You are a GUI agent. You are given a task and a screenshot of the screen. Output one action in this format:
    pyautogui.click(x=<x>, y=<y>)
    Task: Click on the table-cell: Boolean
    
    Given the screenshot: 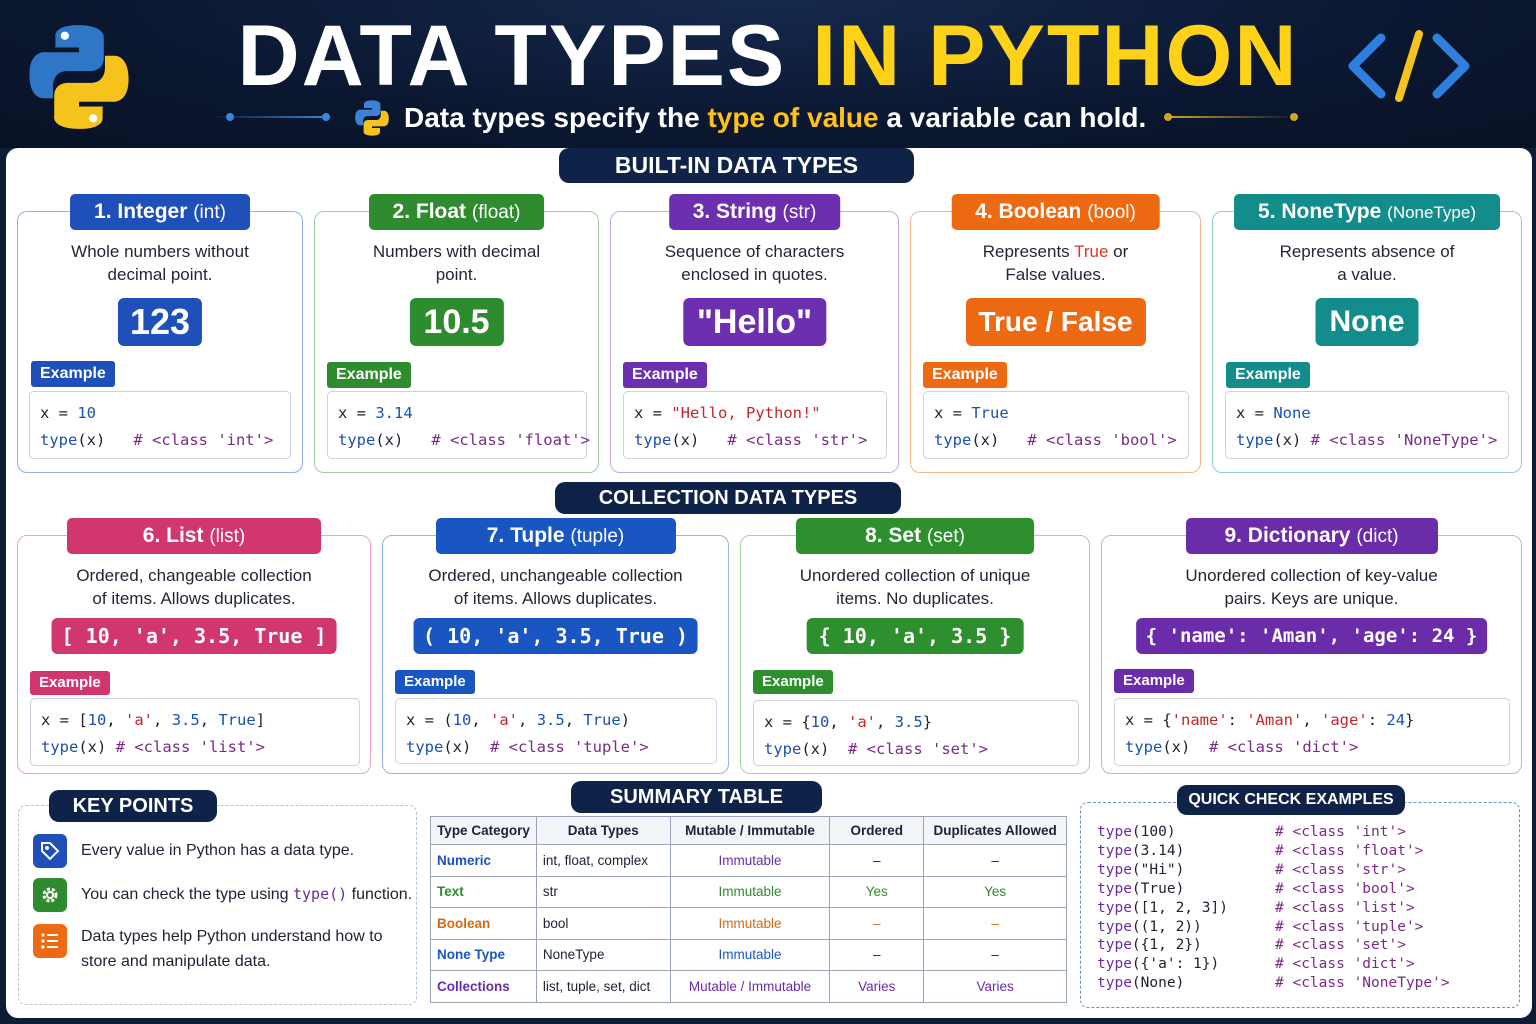 What is the action you would take?
    pyautogui.click(x=483, y=923)
    